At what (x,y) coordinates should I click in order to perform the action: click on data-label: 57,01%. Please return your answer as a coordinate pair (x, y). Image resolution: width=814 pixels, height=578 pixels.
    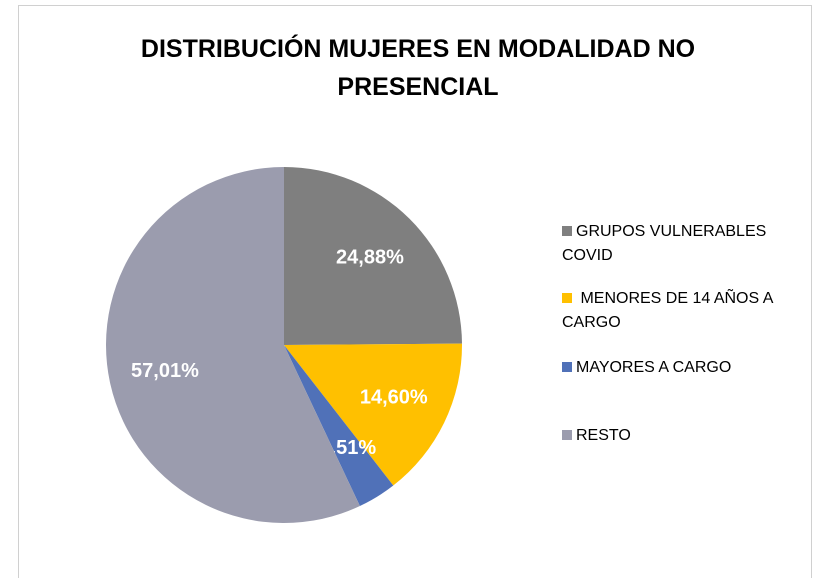
    Looking at the image, I should click on (165, 371).